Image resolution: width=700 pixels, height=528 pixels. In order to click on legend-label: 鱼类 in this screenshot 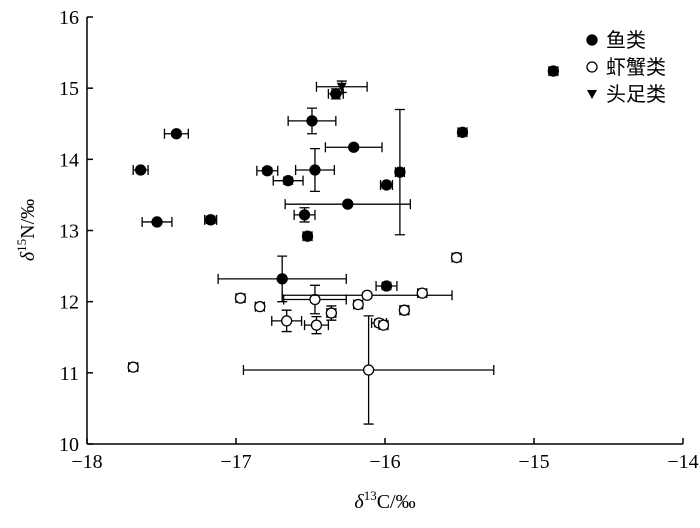, I will do `click(626, 40)`.